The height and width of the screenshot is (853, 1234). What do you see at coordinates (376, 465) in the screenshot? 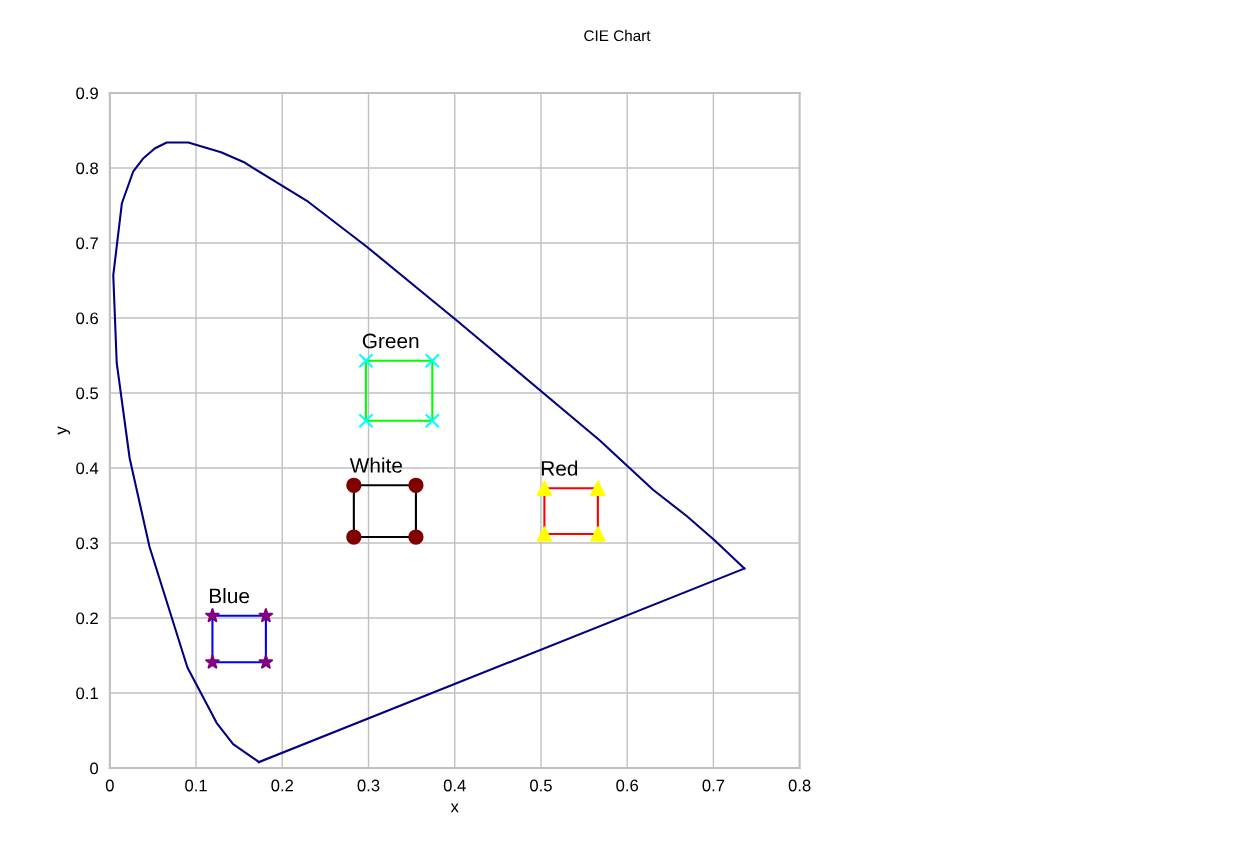
I see `series-label: White` at bounding box center [376, 465].